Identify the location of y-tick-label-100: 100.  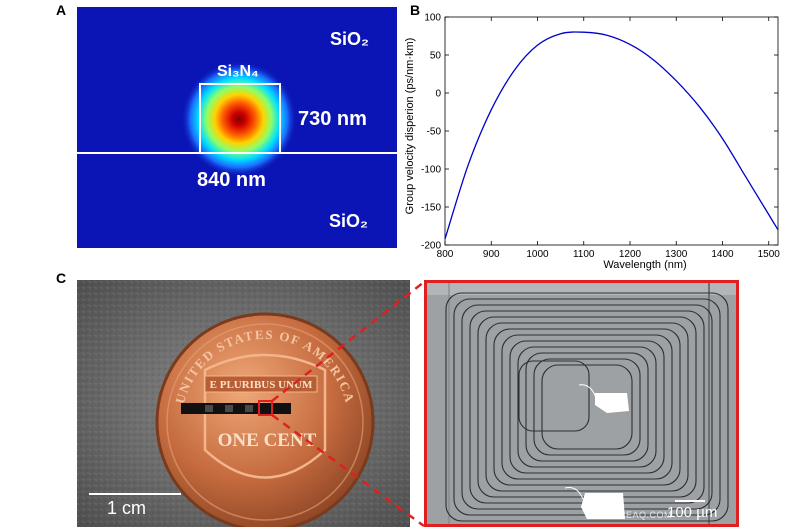
(432, 18).